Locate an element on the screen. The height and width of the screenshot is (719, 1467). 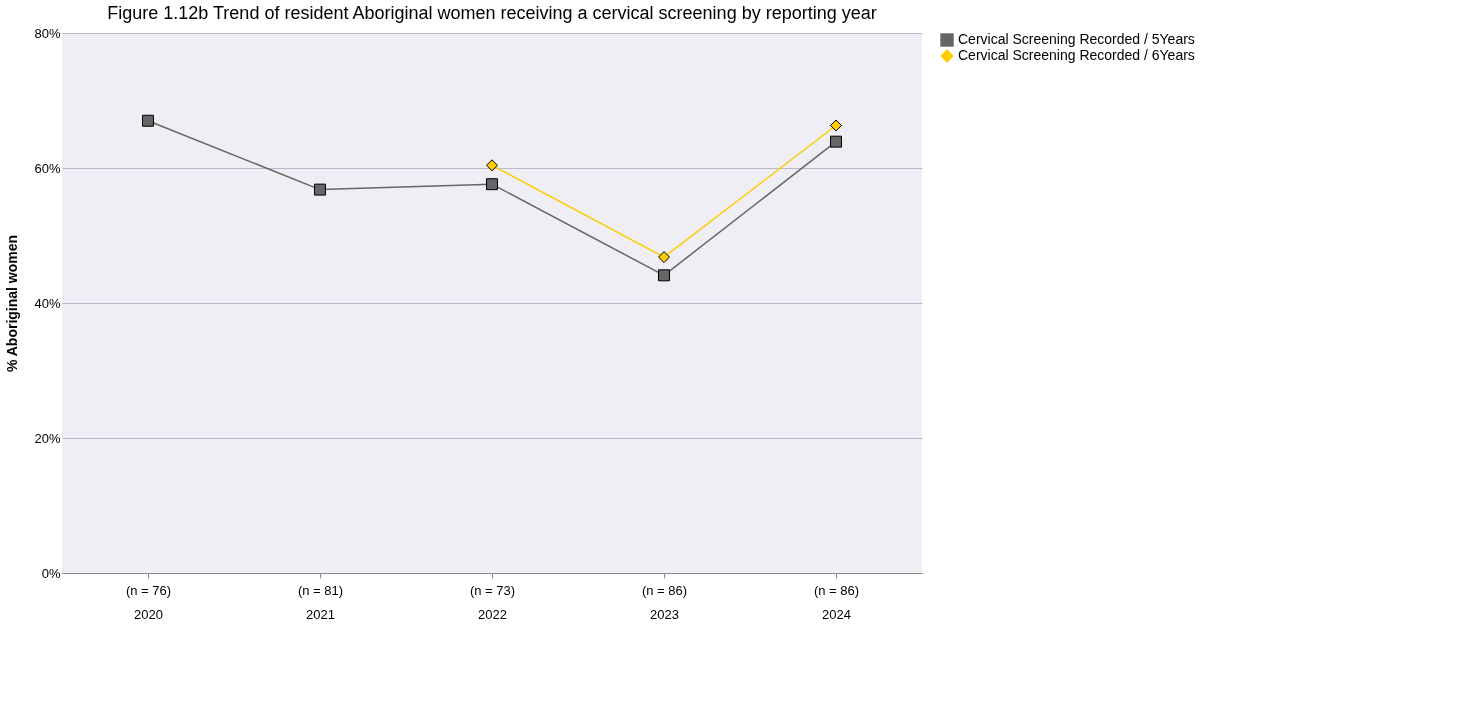
x-tick-label: (n = 86) 2023 is located at coordinates (664, 602).